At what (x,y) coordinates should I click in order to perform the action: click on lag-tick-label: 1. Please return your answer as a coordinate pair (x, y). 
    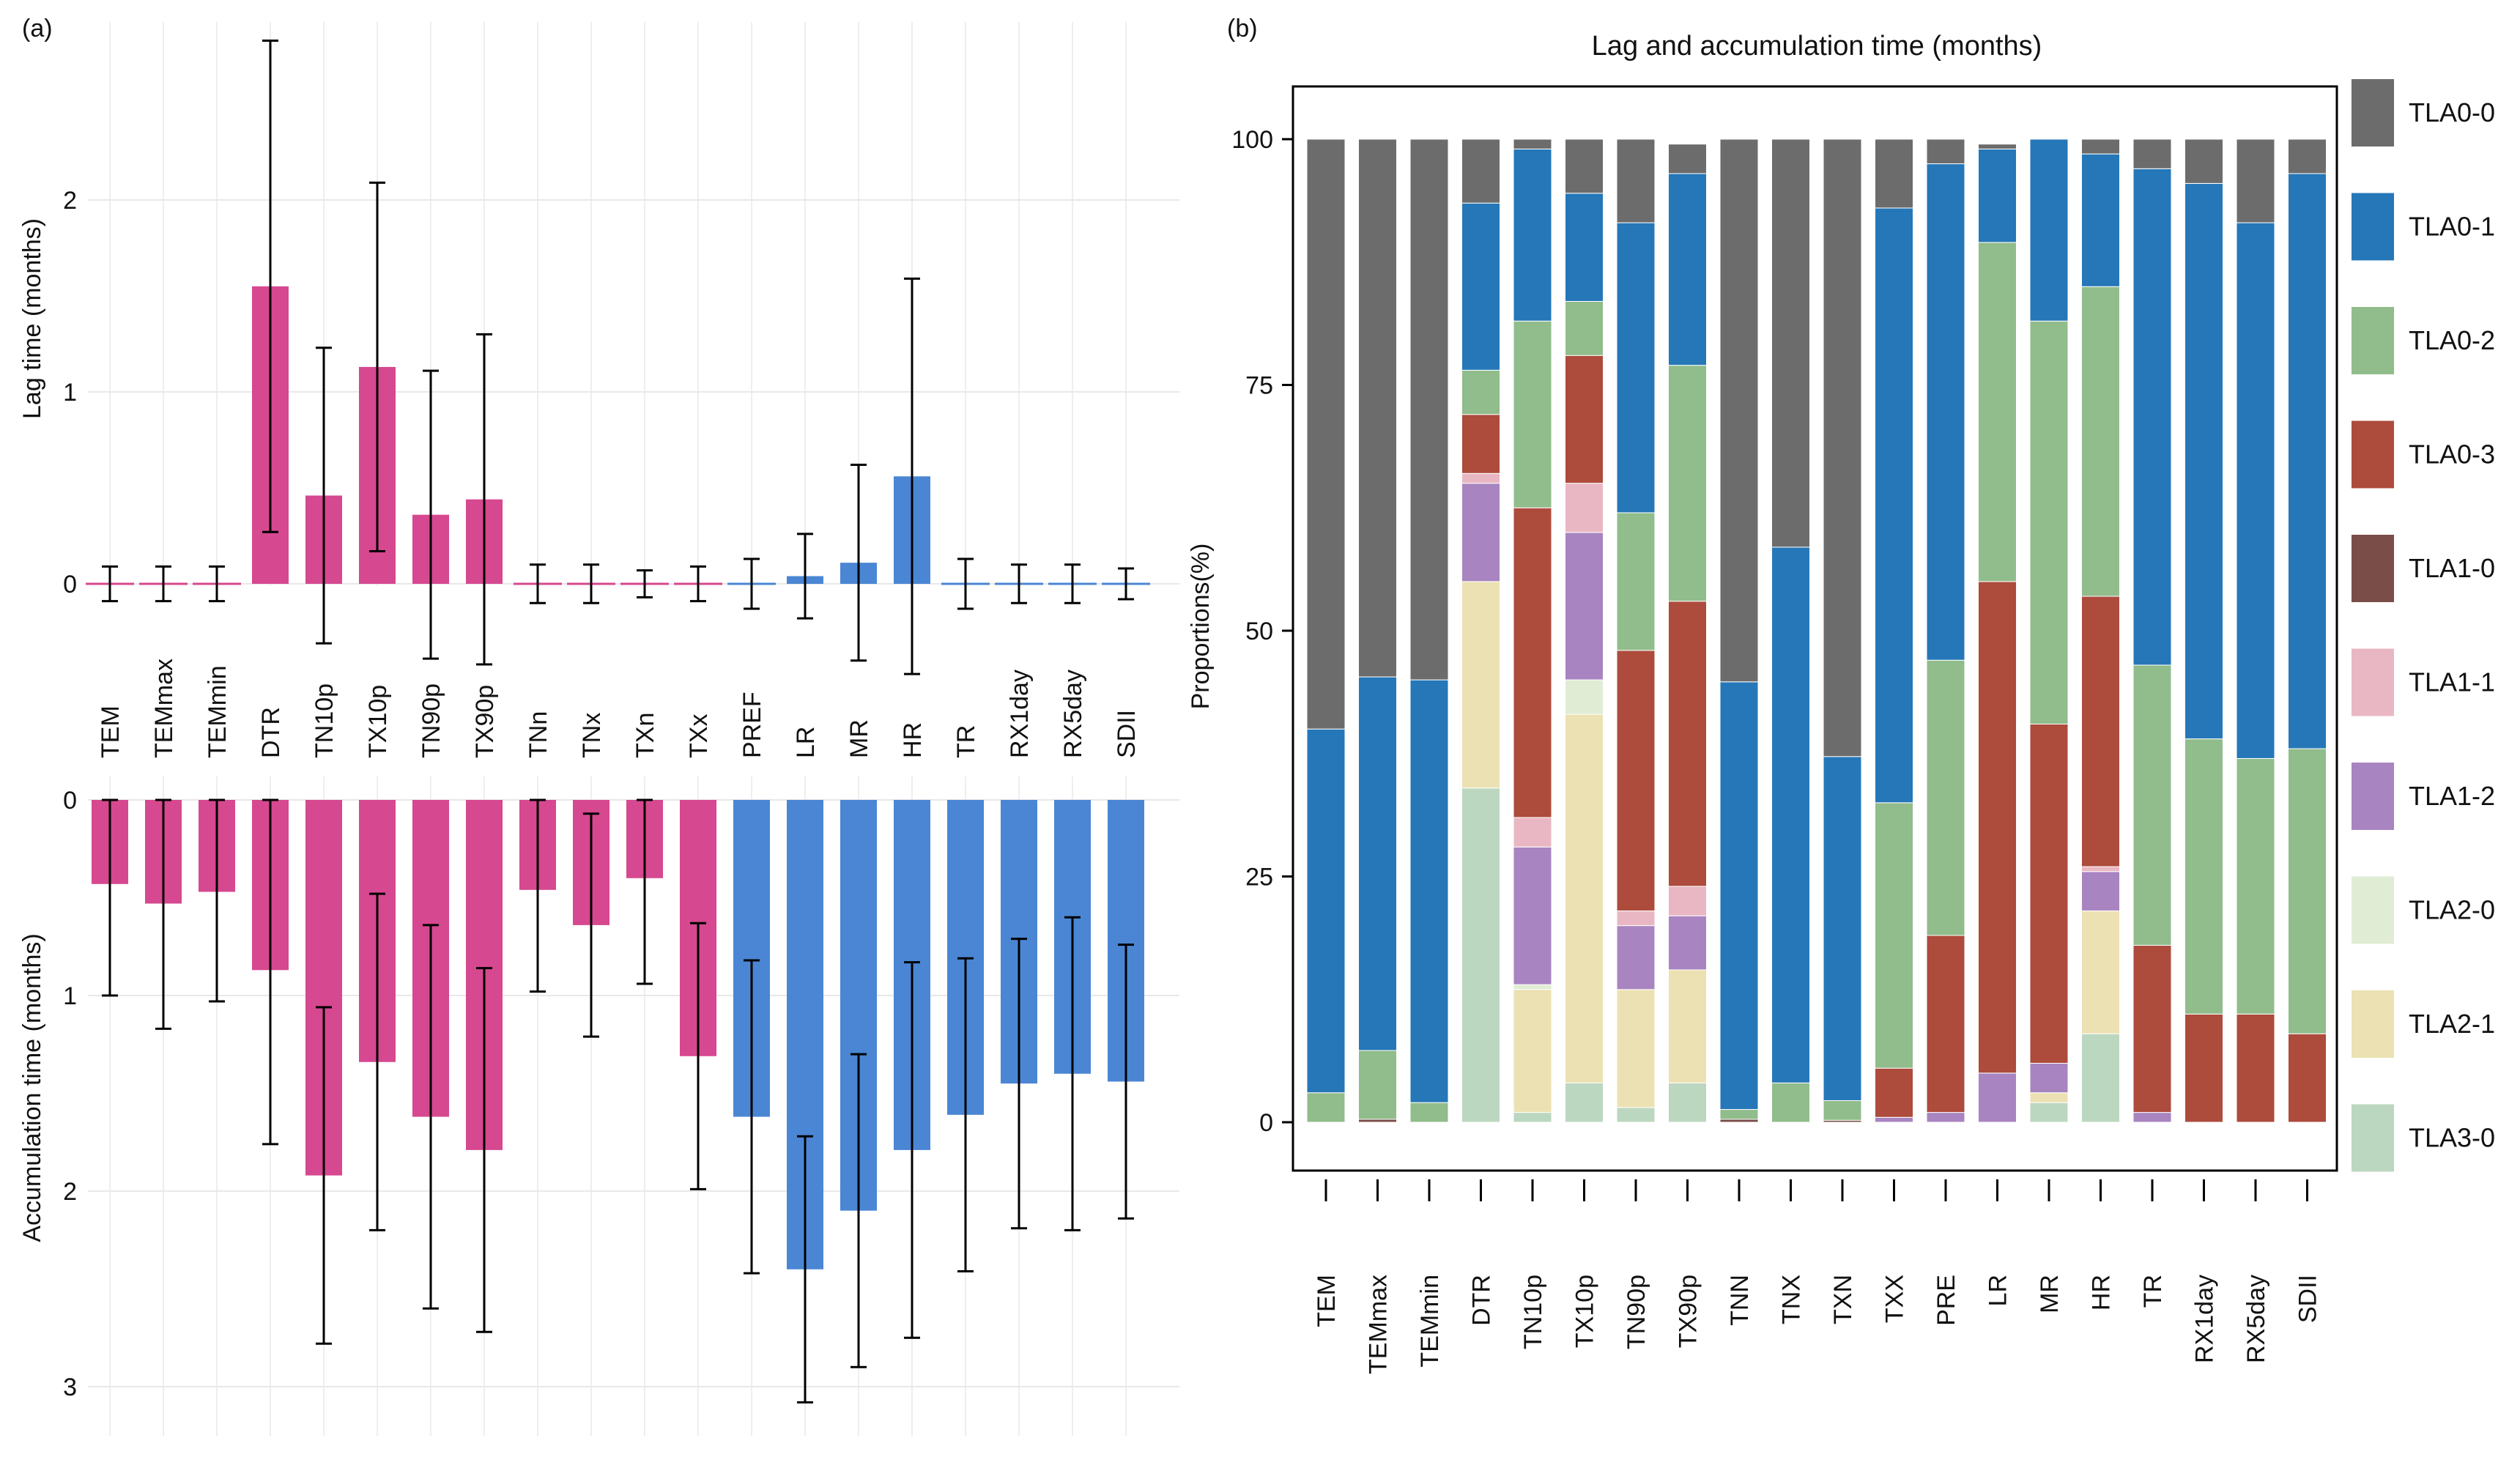
    Looking at the image, I should click on (70, 393).